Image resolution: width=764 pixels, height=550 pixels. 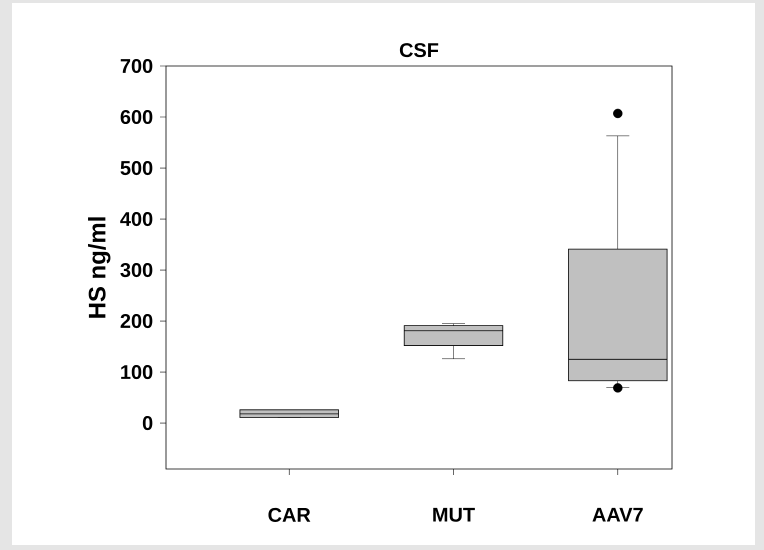 What do you see at coordinates (136, 219) in the screenshot?
I see `y-tick-label: 400` at bounding box center [136, 219].